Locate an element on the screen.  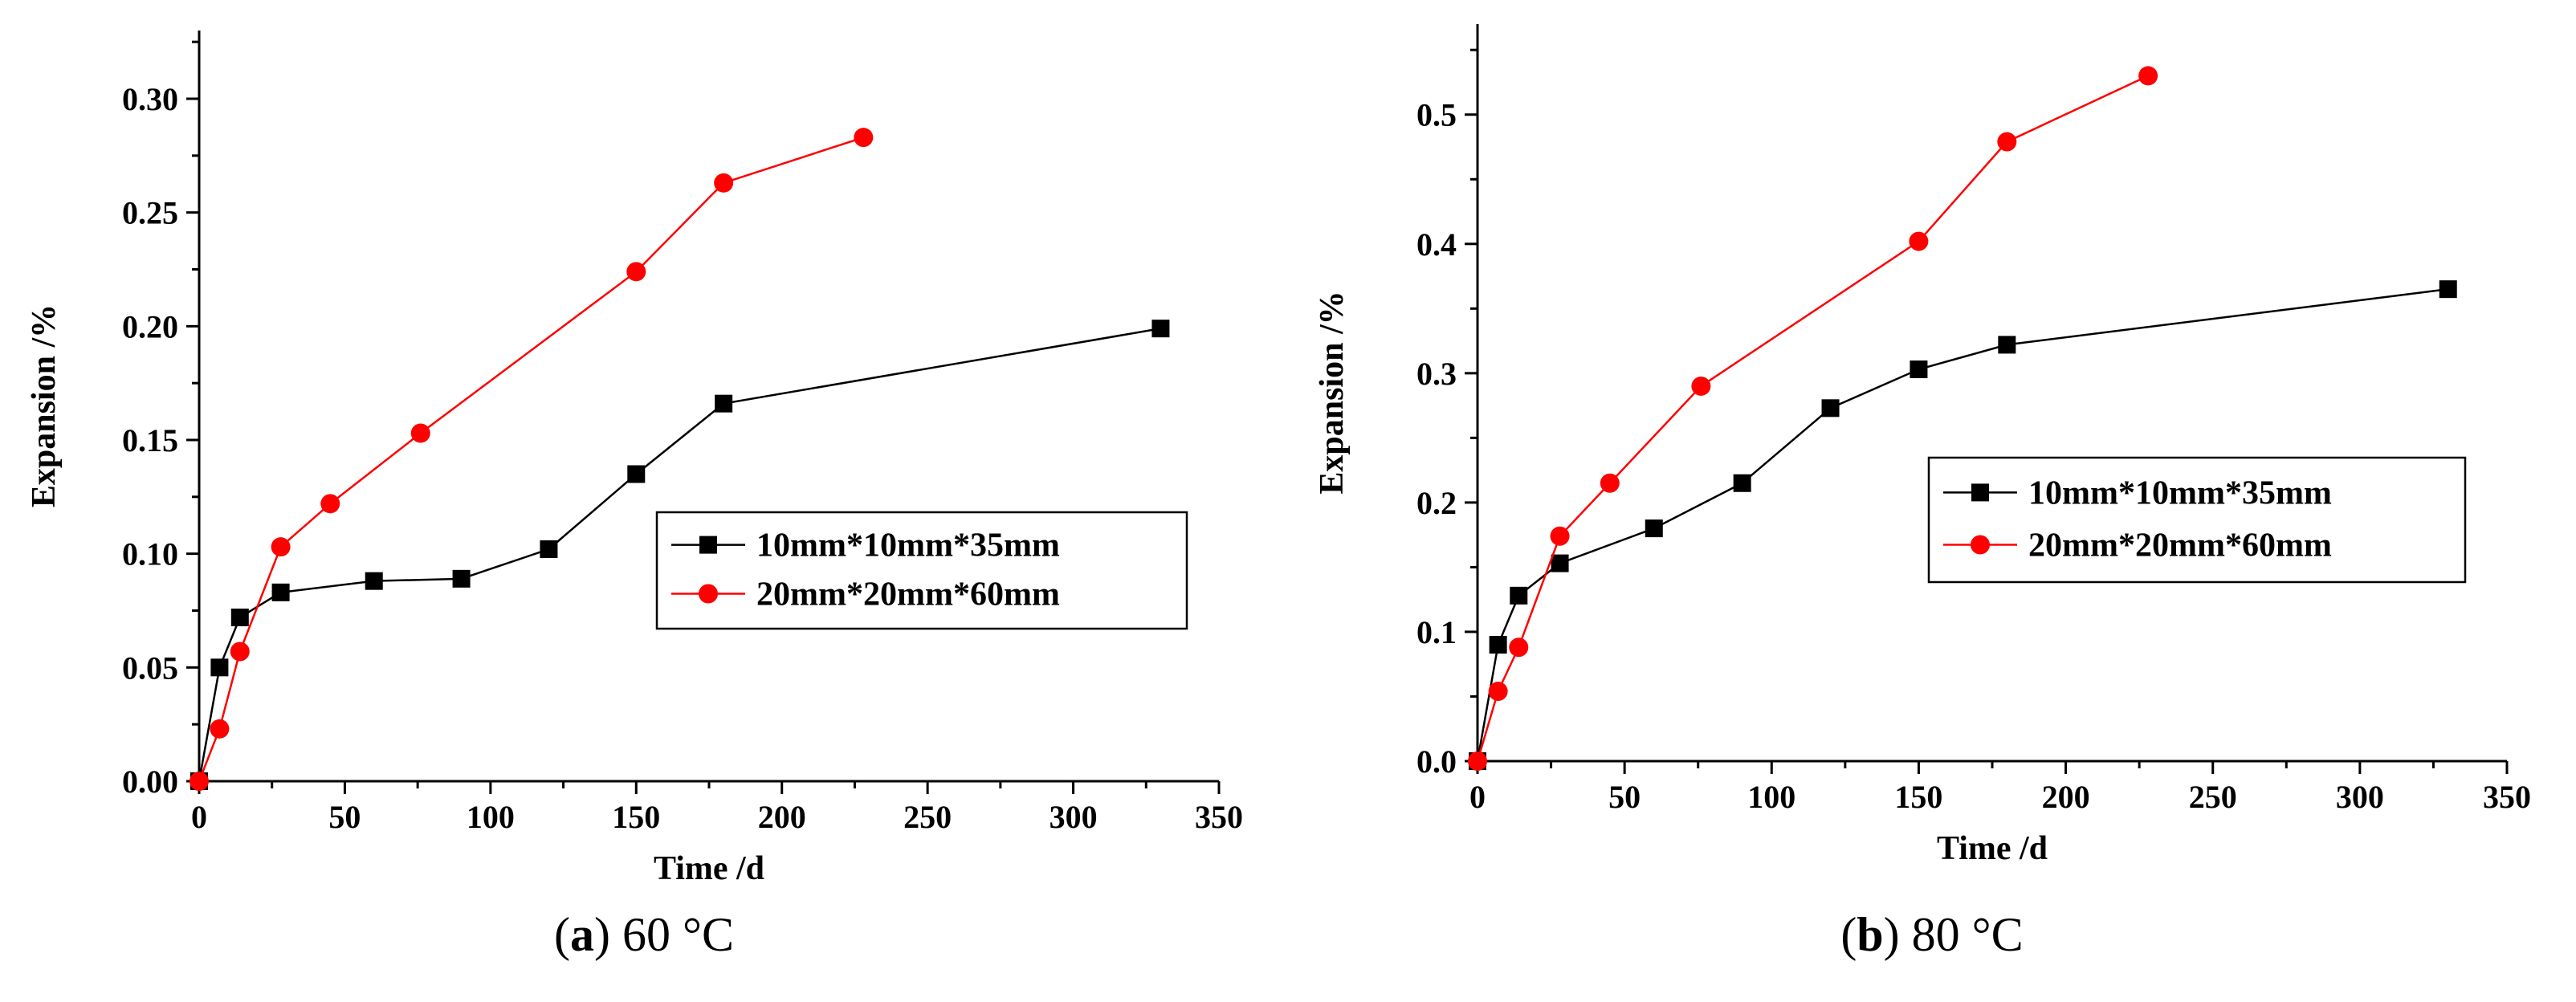
chart-b-legend-label-2: 20mm*20mm*60mm is located at coordinates (2180, 545).